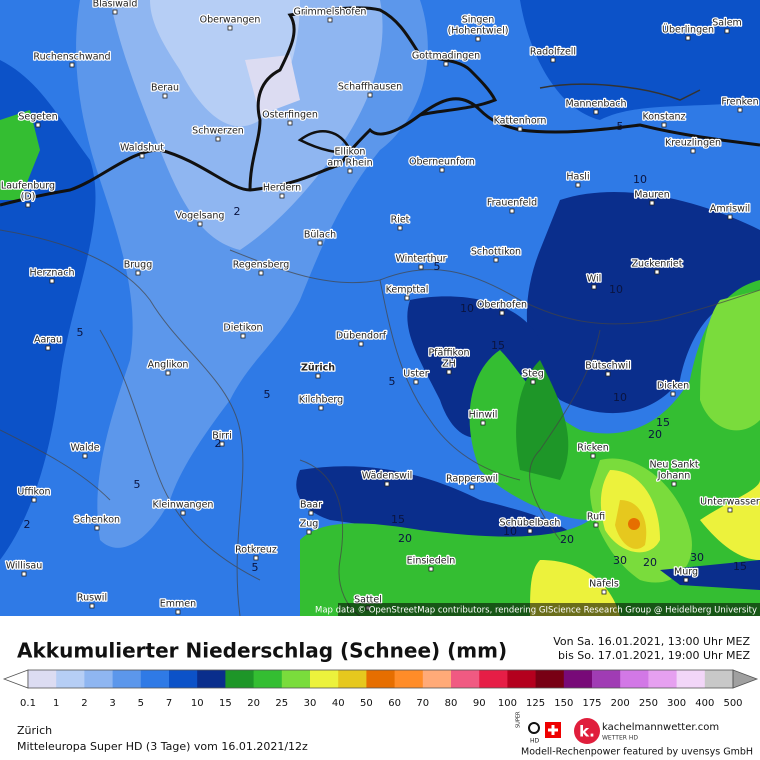 This screenshot has height=760, width=760. I want to click on place-label: Kattenhorn, so click(520, 121).